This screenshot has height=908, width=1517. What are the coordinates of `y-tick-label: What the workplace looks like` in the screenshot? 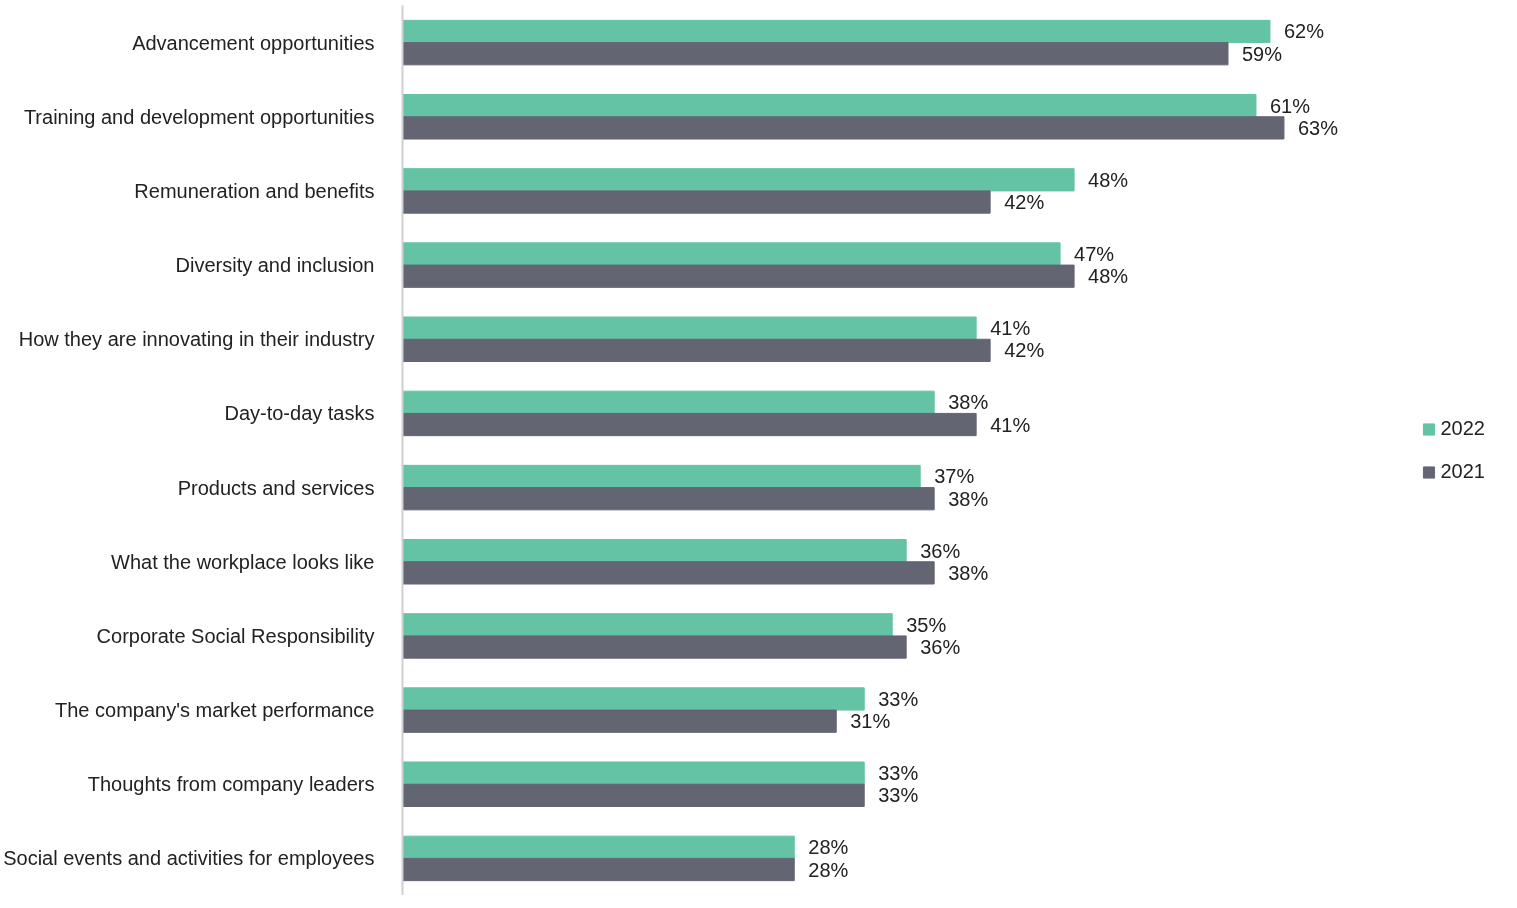 It's located at (243, 561).